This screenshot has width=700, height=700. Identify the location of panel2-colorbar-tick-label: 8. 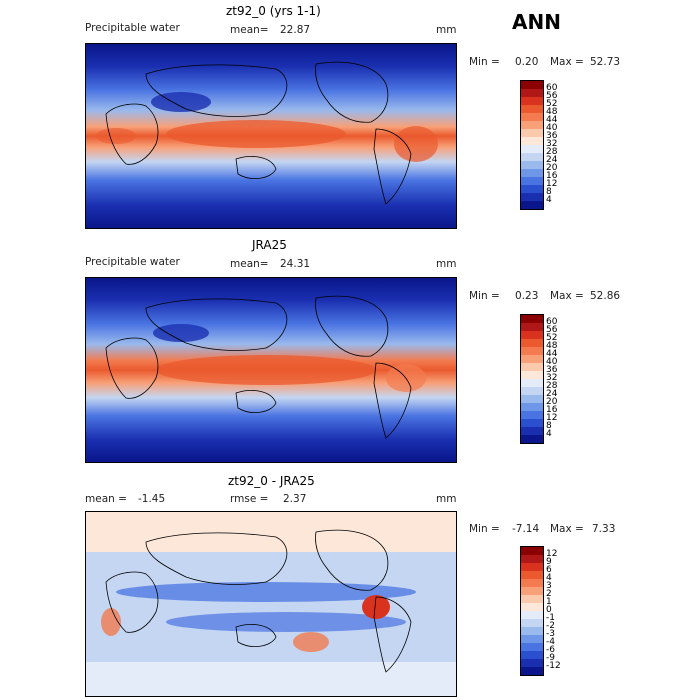
(549, 426).